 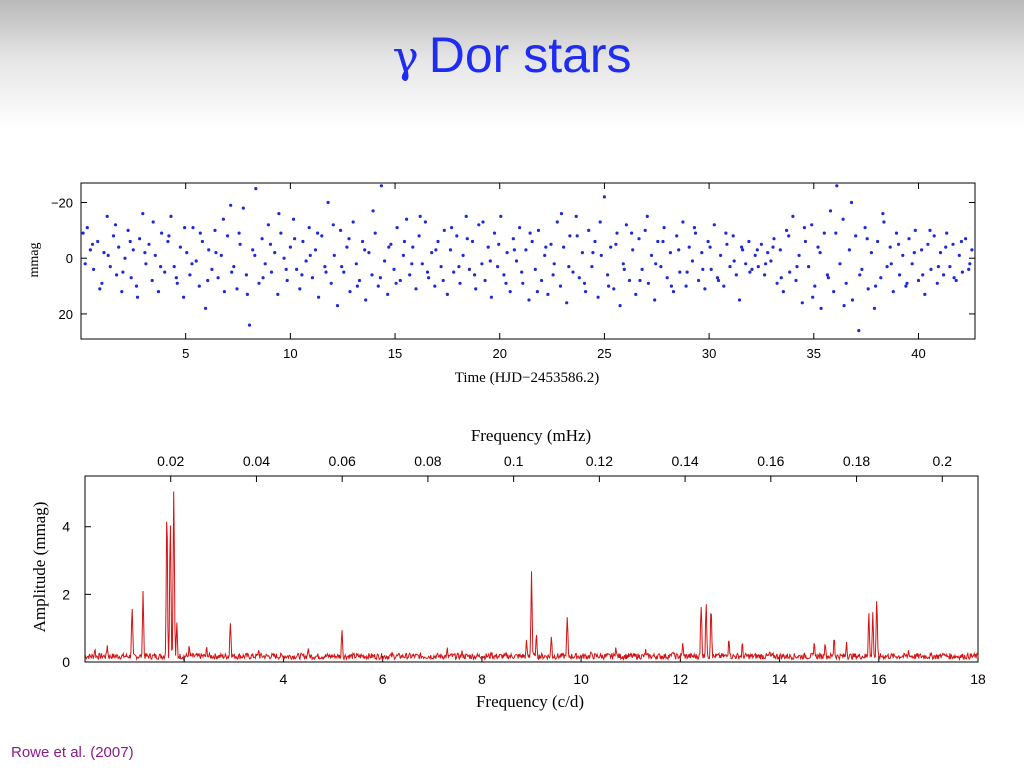 I want to click on light-curve-ytick-label: 0, so click(x=69, y=258).